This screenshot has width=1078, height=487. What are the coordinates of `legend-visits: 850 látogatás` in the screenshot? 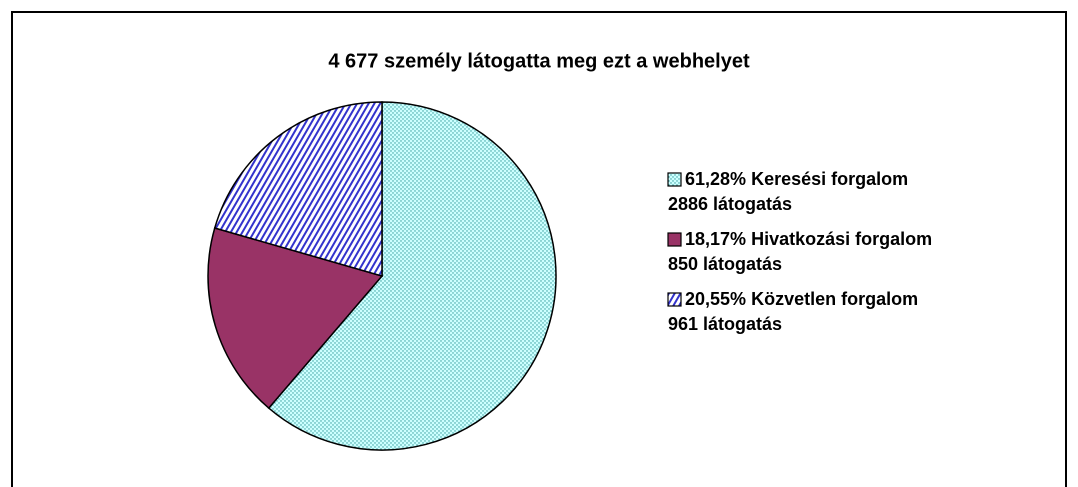 It's located at (725, 264).